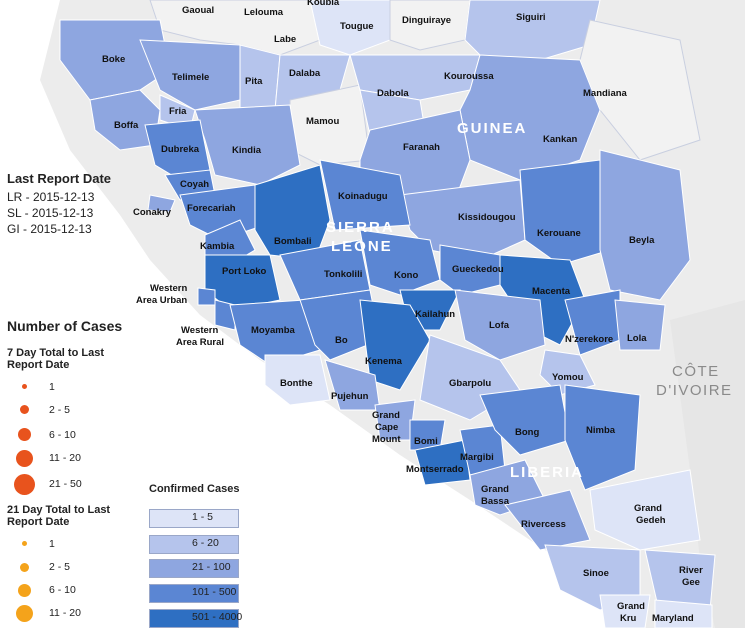  I want to click on region-bonthe, so click(297, 380).